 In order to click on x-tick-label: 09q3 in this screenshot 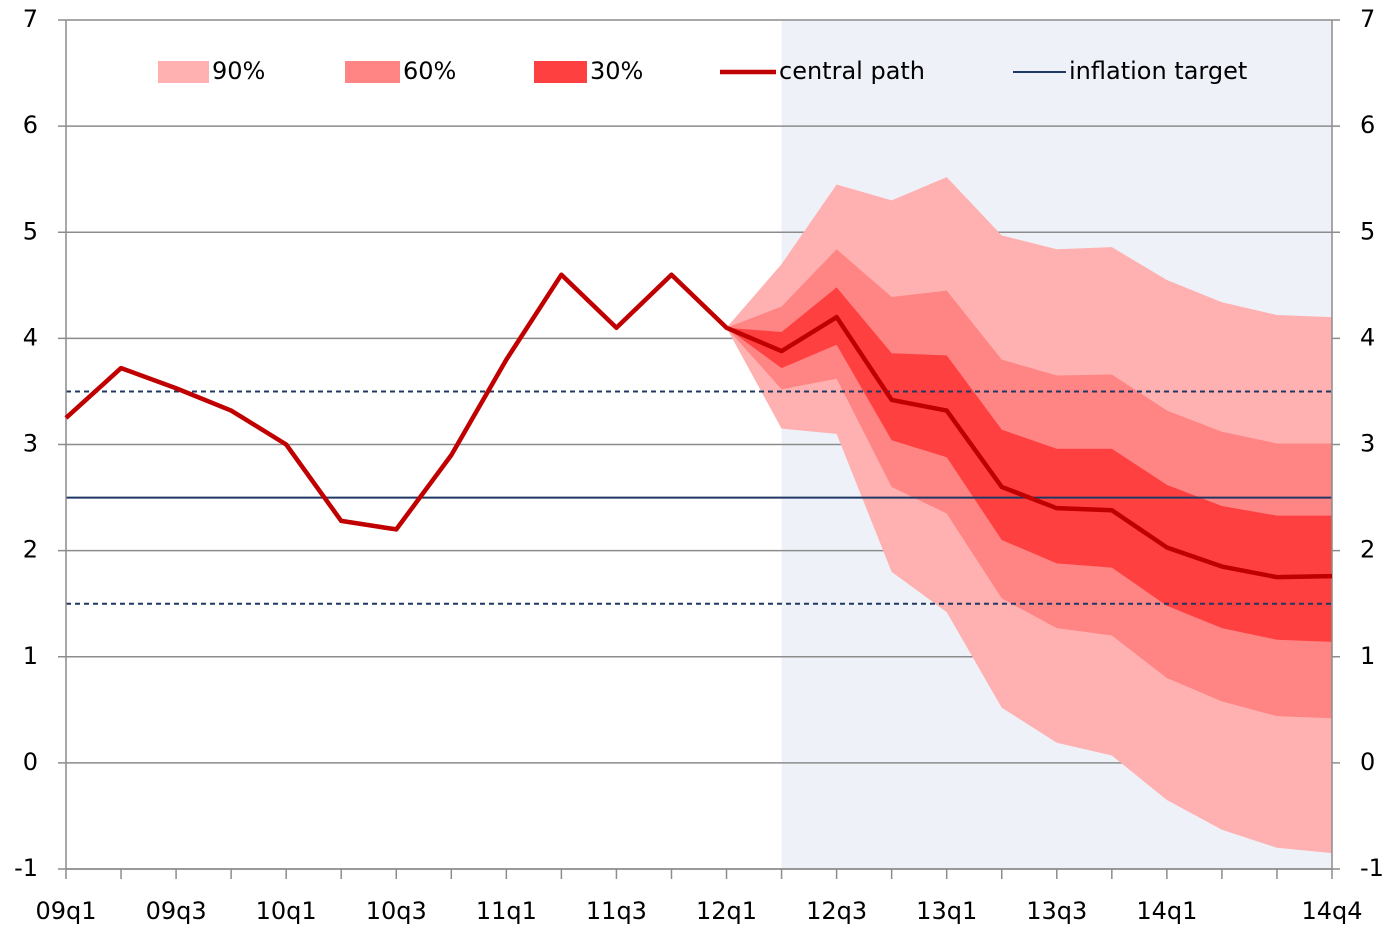, I will do `click(176, 911)`.